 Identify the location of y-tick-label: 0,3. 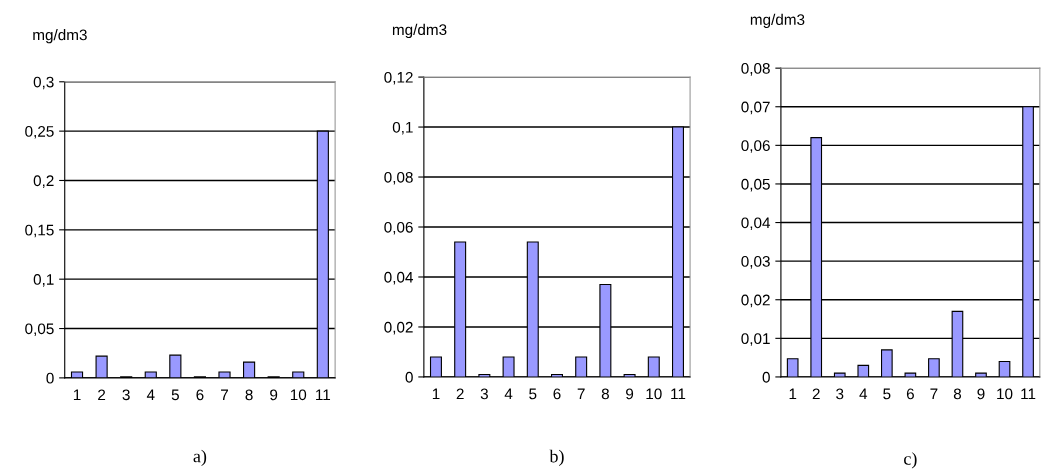
(43, 83).